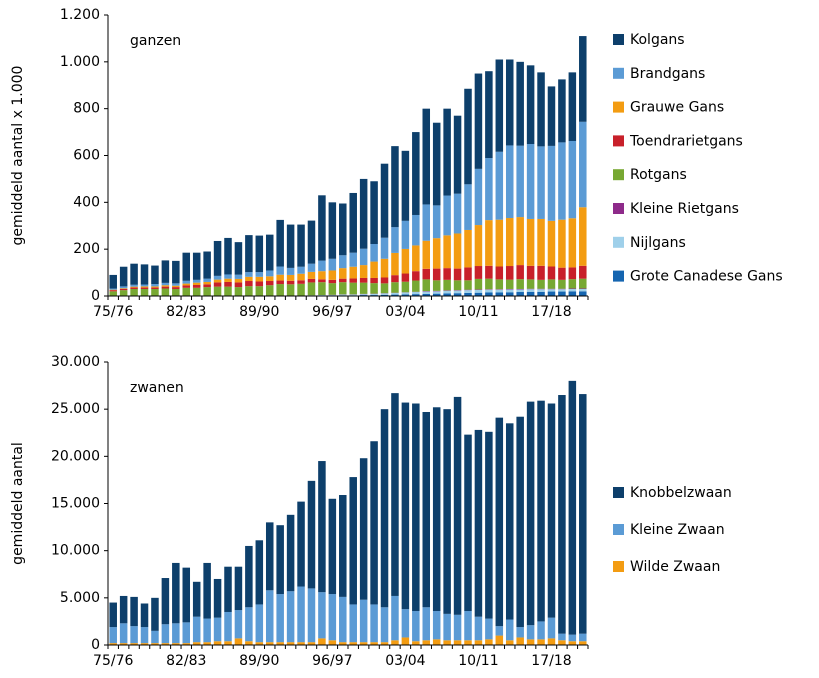 This screenshot has width=819, height=678. What do you see at coordinates (113, 312) in the screenshot?
I see `x-tick-label: 75/76` at bounding box center [113, 312].